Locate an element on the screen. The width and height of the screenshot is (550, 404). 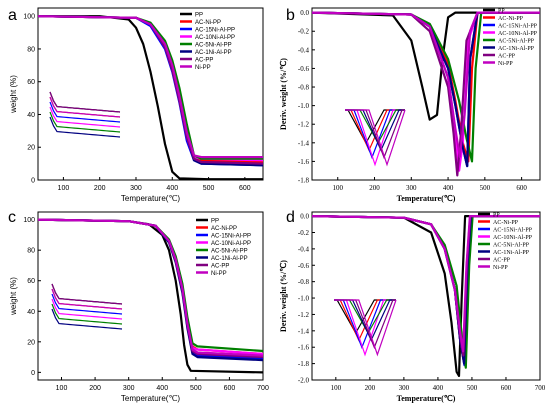
y-tick-label: -0.2 is located at coordinates (304, 32).